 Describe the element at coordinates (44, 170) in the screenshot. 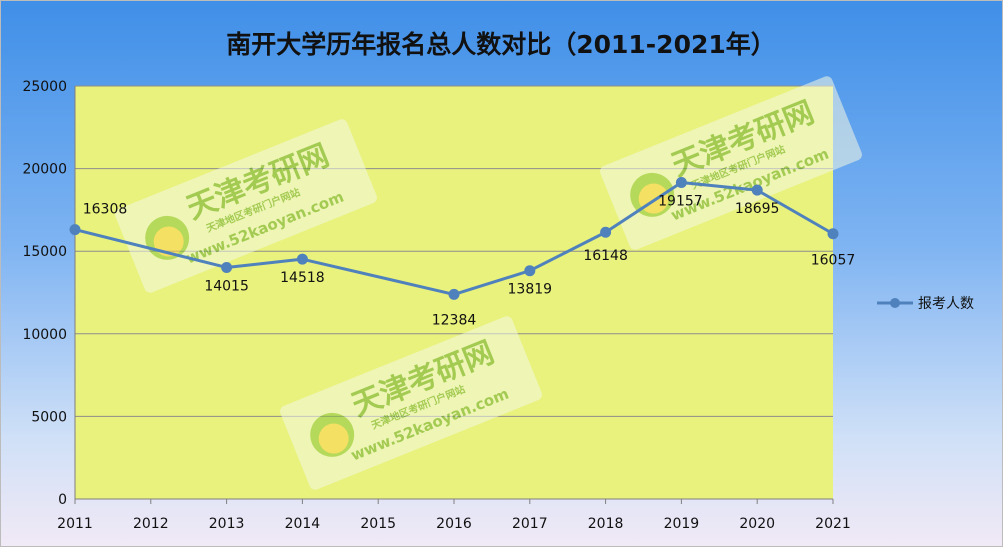

I see `y-tick-label: 20000` at that location.